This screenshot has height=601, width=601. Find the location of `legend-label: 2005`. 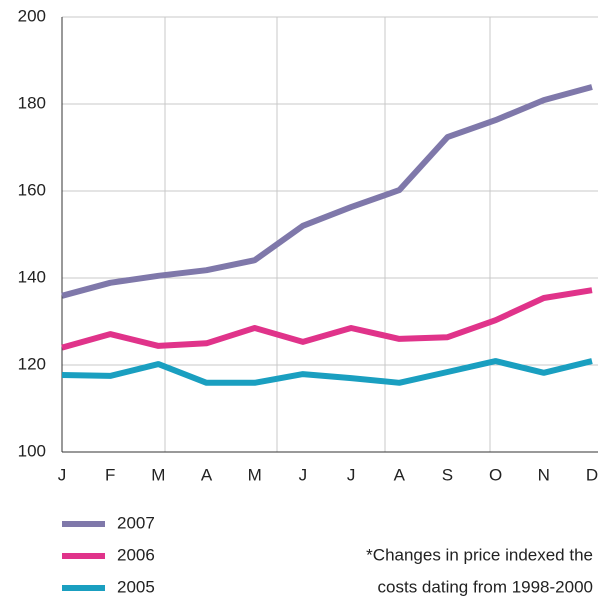

legend-label: 2005 is located at coordinates (136, 586).